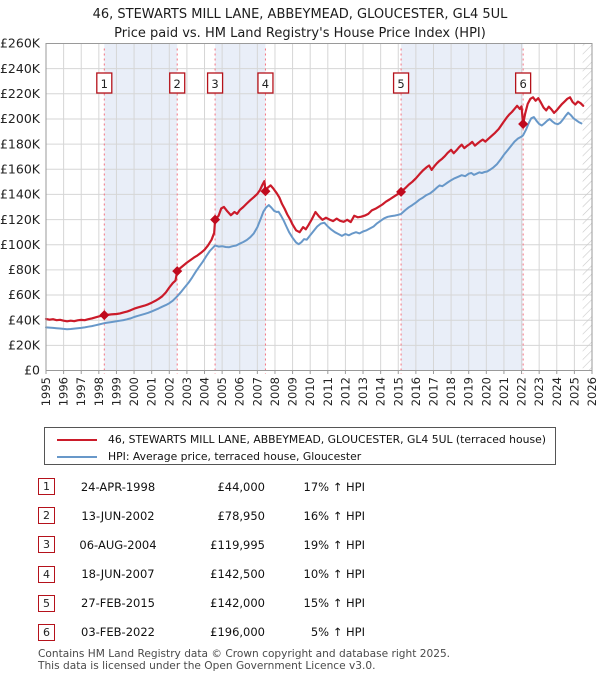 Image resolution: width=600 pixels, height=680 pixels. I want to click on sale-hpi-delta: 19% ↑ HPI, so click(334, 544).